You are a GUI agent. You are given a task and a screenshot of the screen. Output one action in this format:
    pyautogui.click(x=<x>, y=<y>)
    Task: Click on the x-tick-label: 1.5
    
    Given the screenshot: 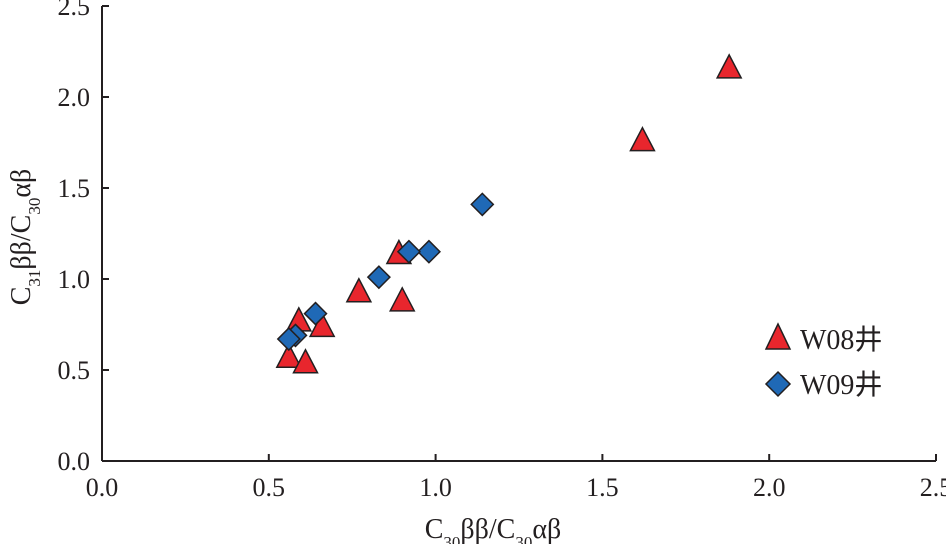 What is the action you would take?
    pyautogui.click(x=602, y=487)
    